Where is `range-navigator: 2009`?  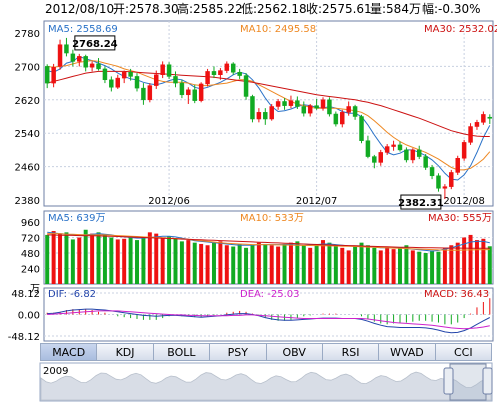
range-navigator: 2009 is located at coordinates (266, 382).